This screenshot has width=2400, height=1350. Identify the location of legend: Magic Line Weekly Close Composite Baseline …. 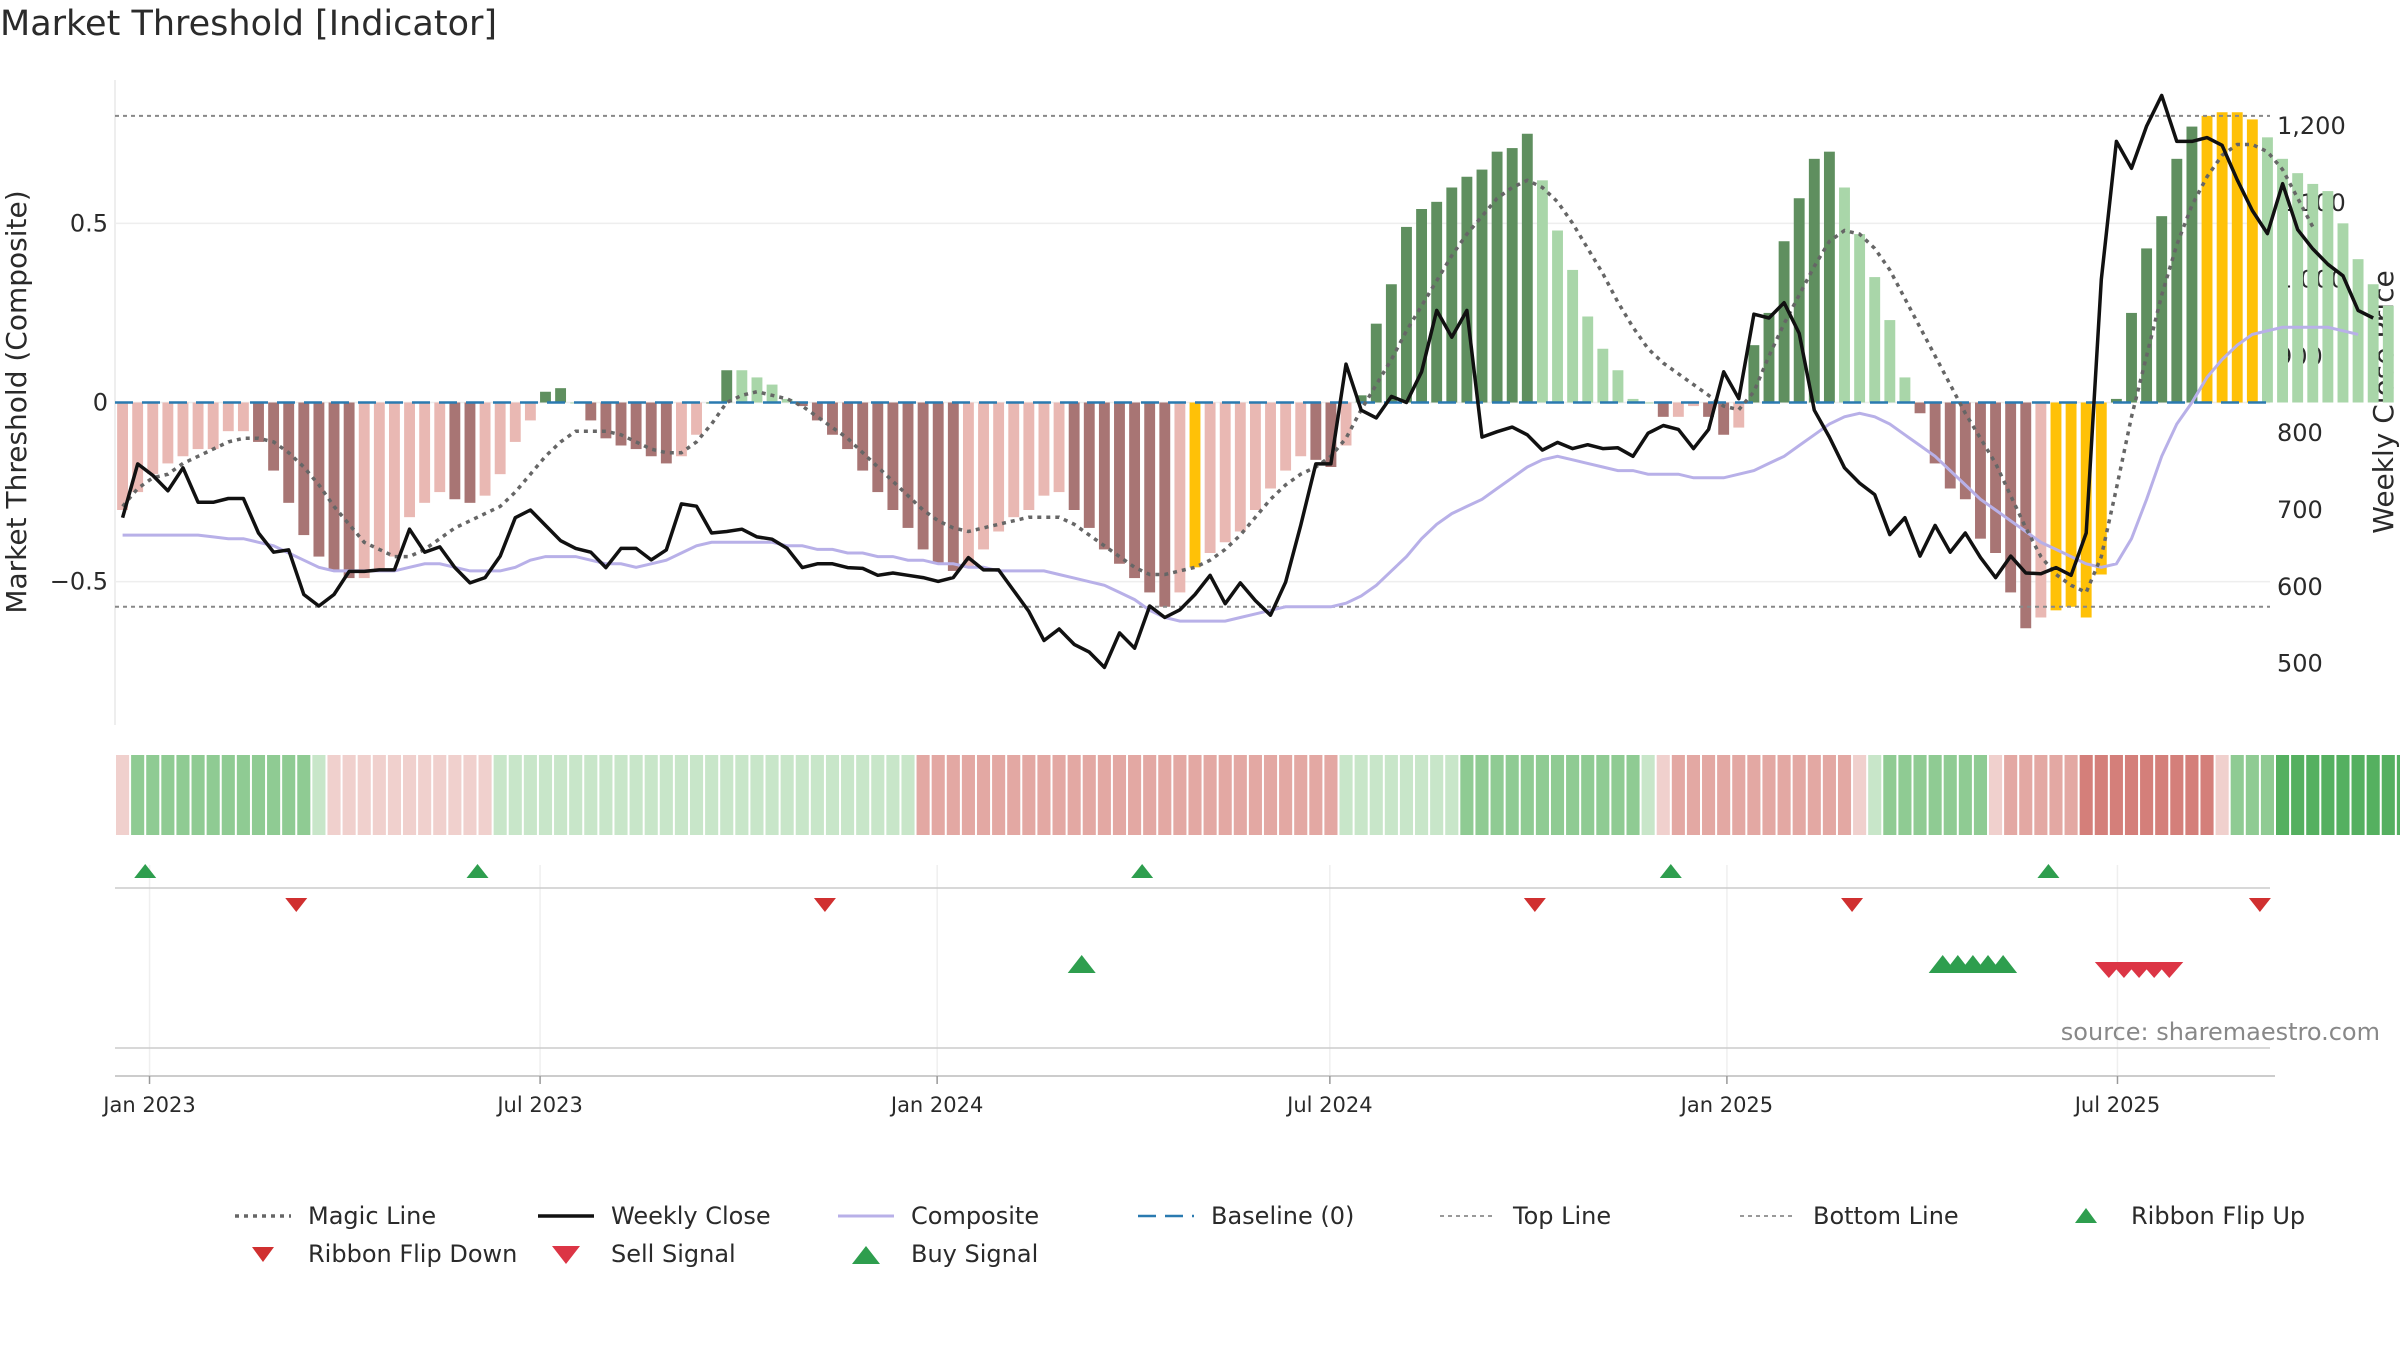
(1270, 1235).